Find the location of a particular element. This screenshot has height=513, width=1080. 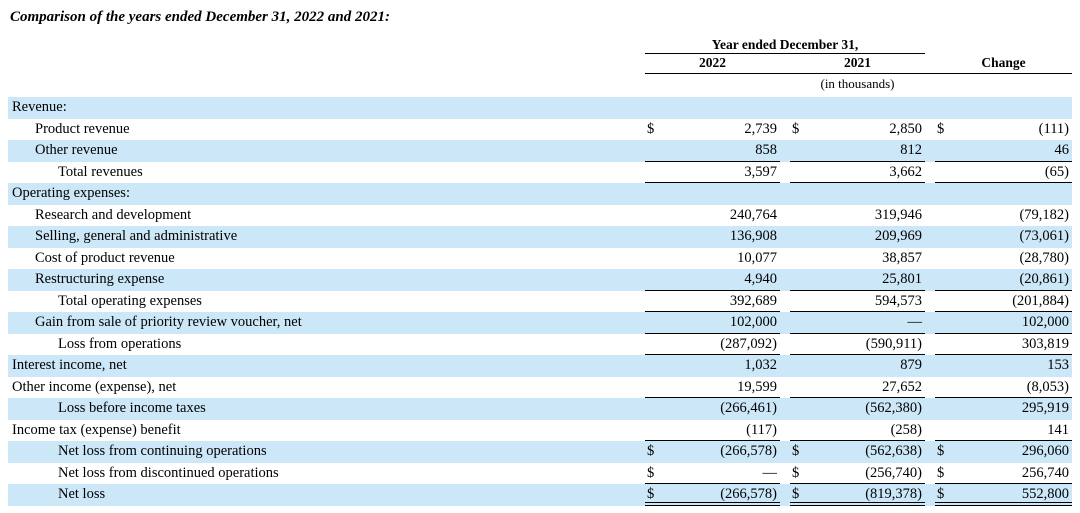

cell-change: (201,884) is located at coordinates (1003, 301).